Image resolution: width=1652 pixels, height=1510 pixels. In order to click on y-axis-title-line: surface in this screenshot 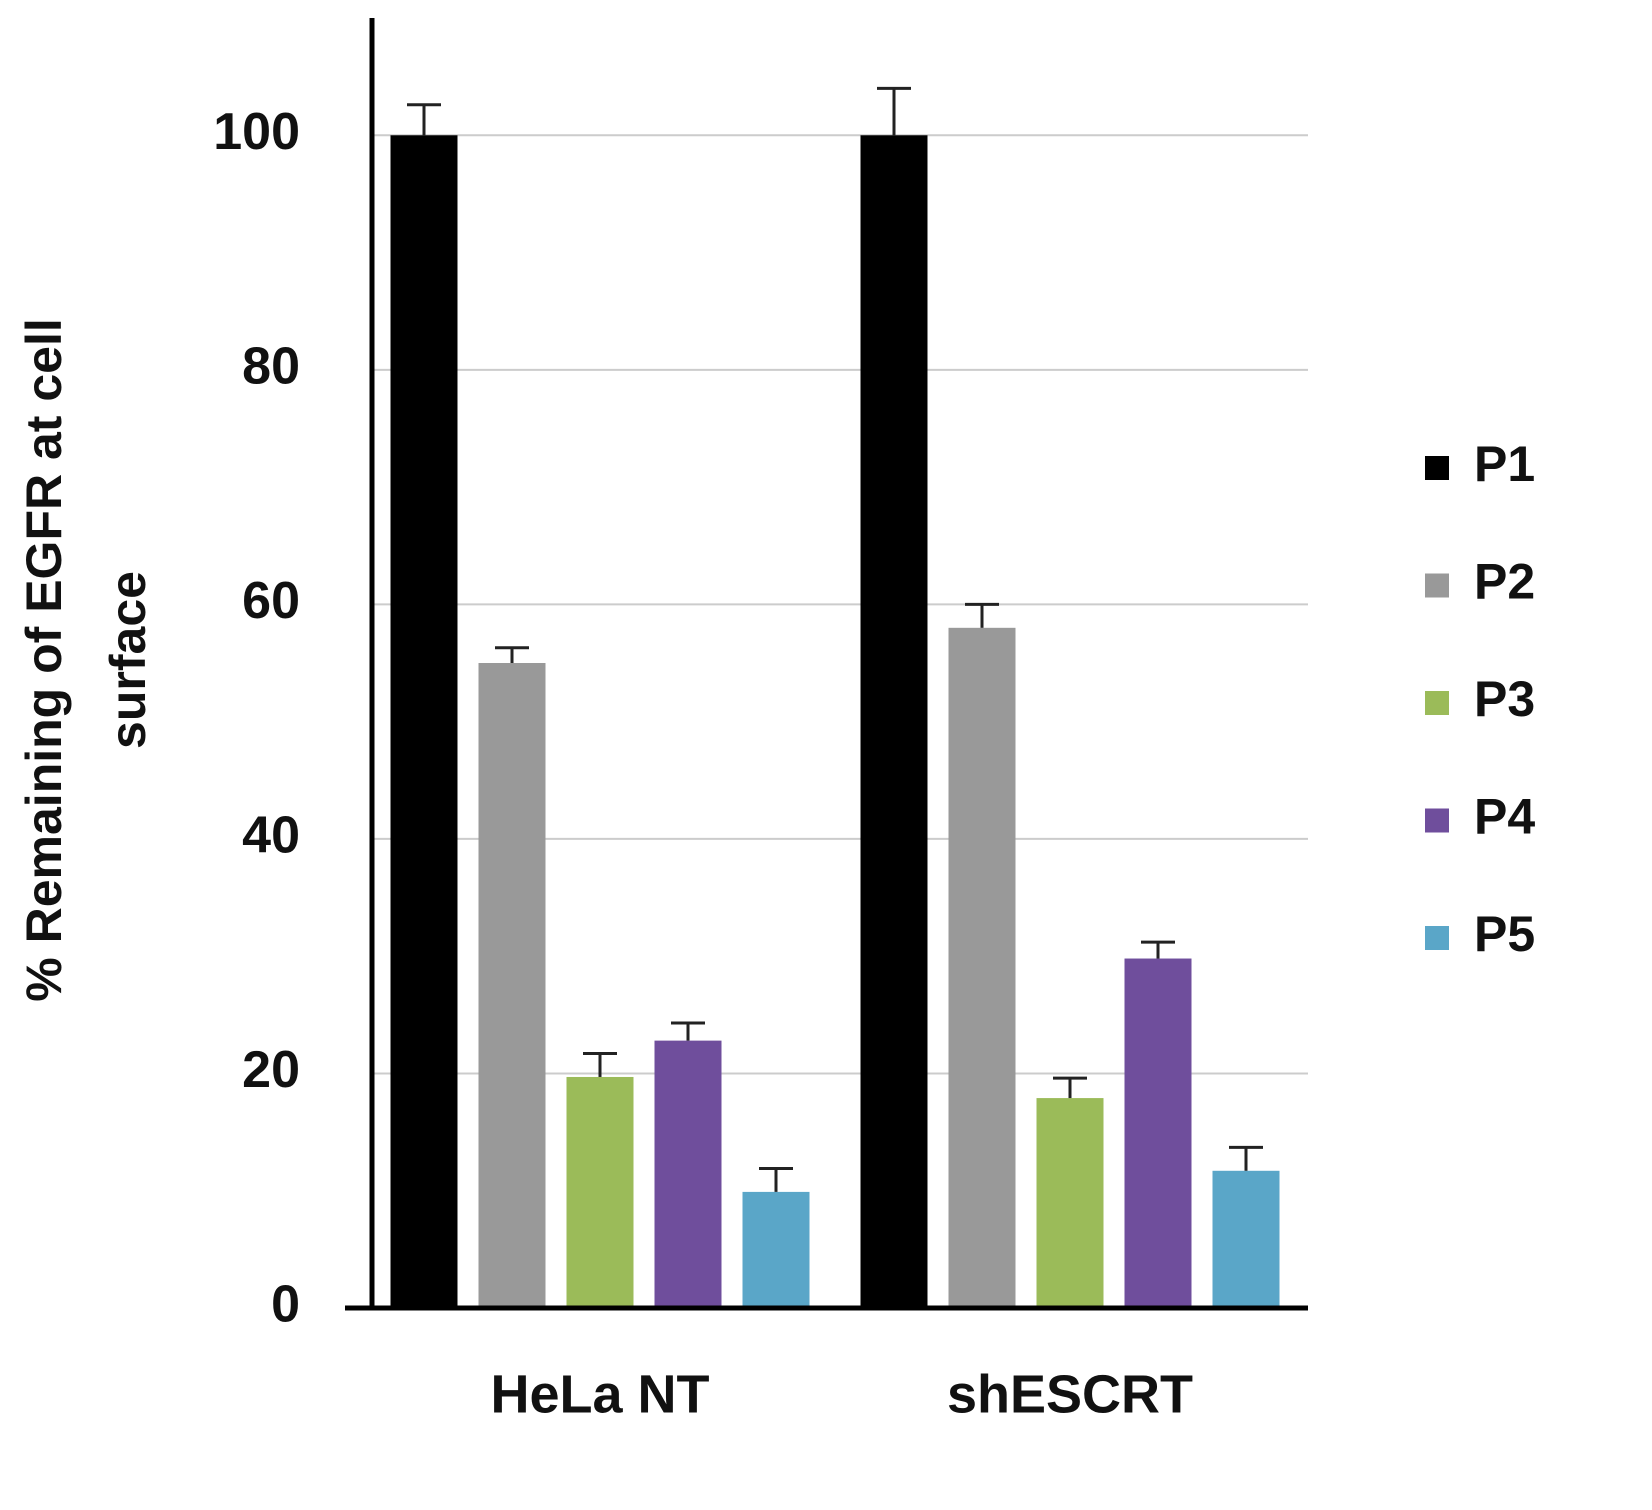, I will do `click(128, 660)`.